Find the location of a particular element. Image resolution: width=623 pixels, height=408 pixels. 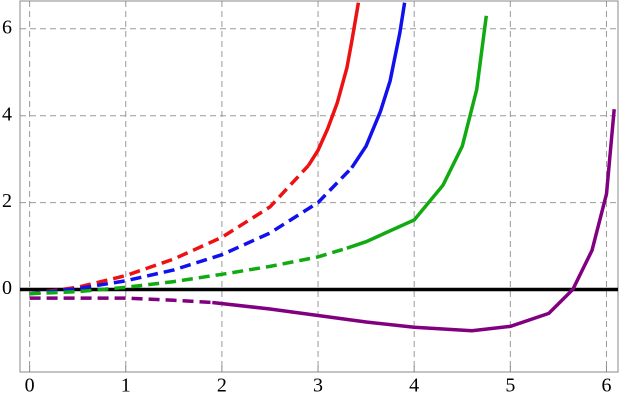

y-tick-label: 2 is located at coordinates (7, 201).